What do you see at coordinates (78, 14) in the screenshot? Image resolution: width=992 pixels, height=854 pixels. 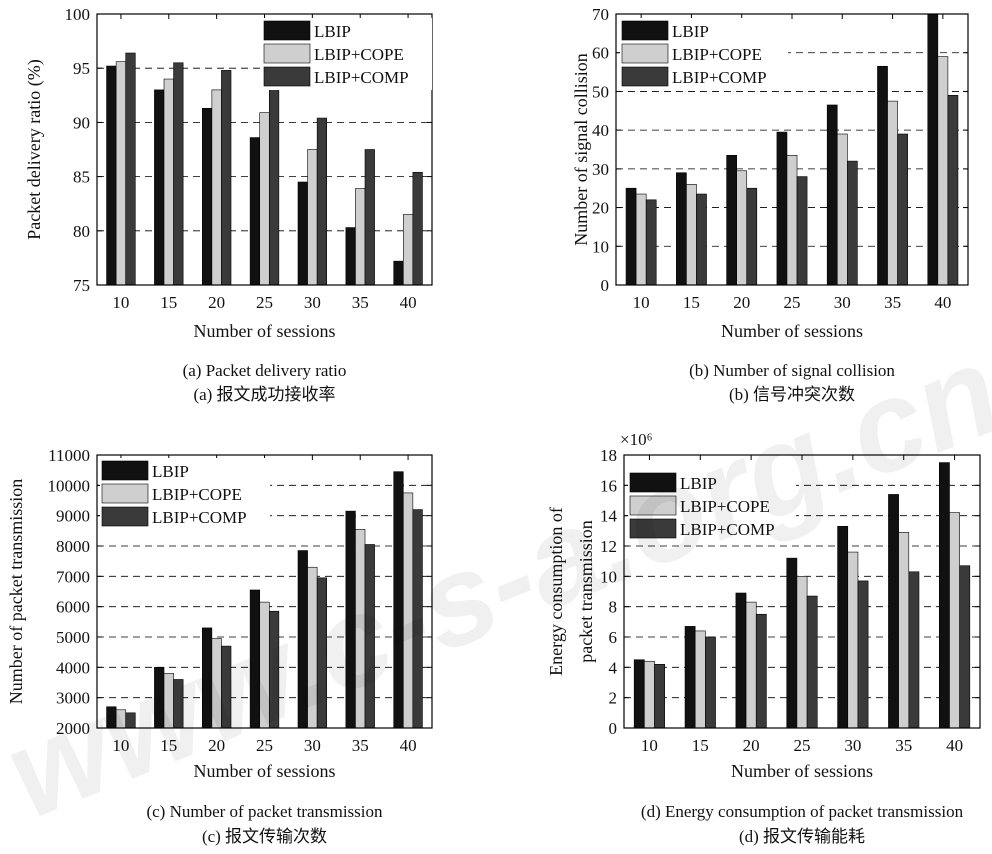 I see `y-tick-label: 100` at bounding box center [78, 14].